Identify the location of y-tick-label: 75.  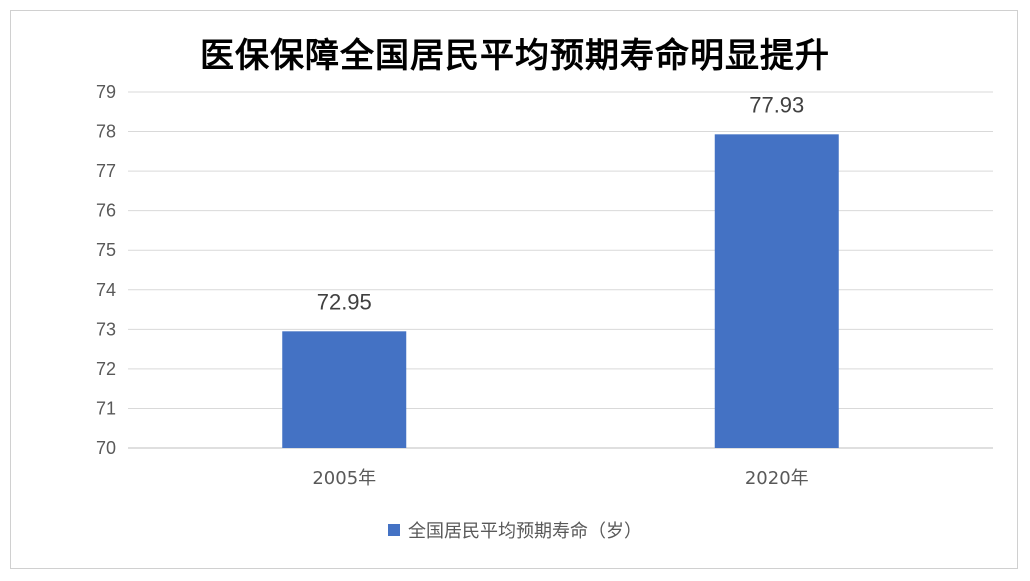
(106, 250).